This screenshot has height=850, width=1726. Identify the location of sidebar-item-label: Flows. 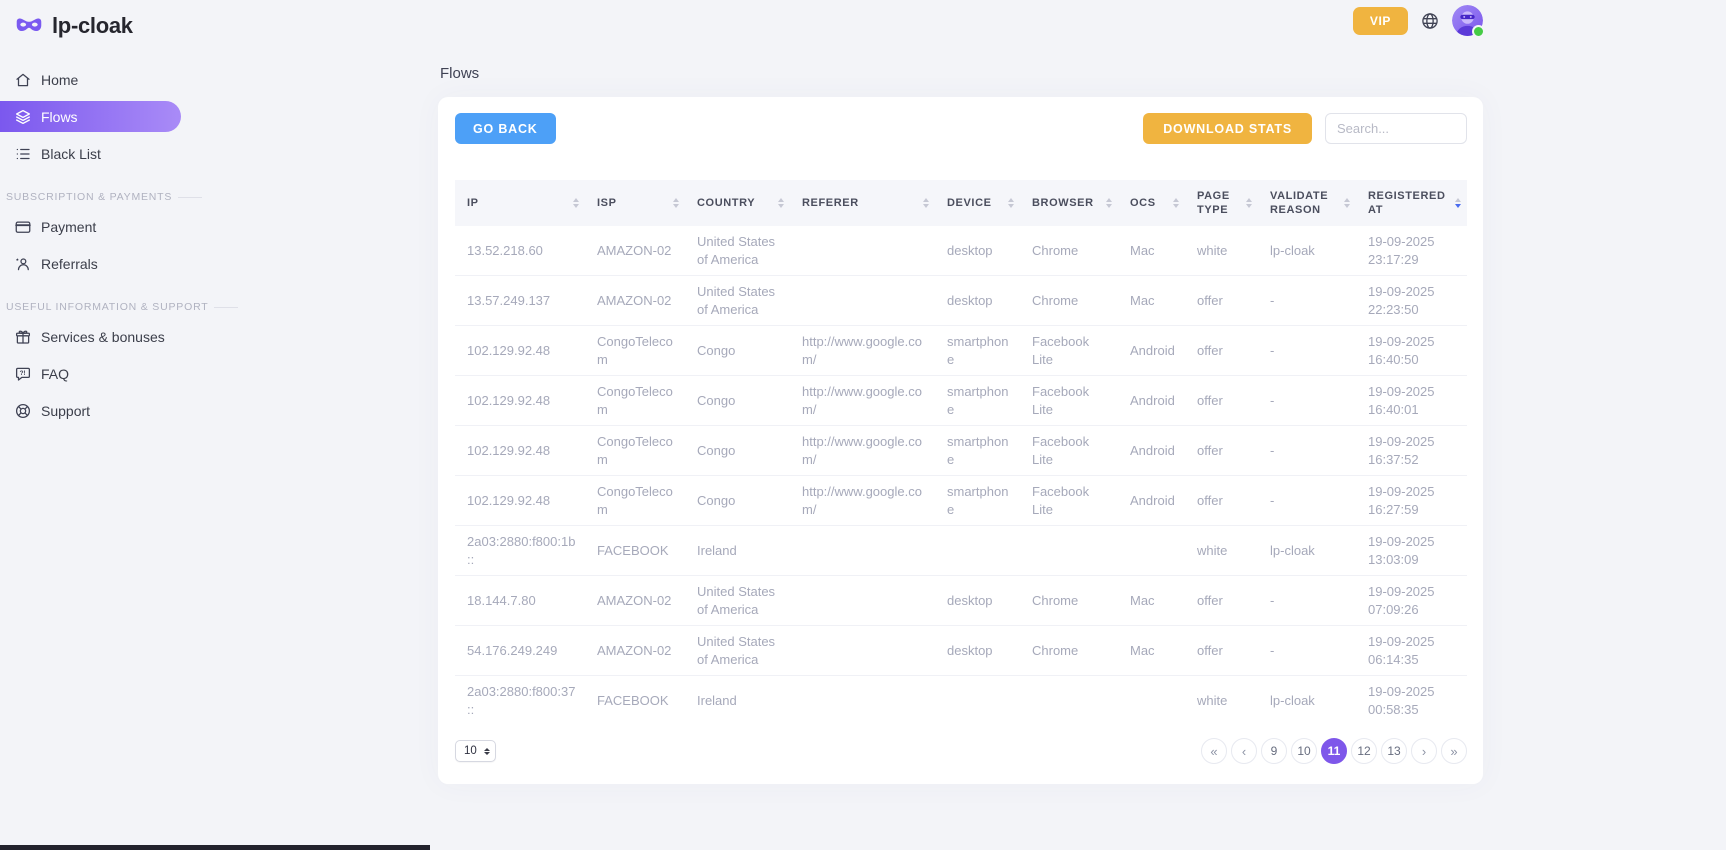
(59, 116).